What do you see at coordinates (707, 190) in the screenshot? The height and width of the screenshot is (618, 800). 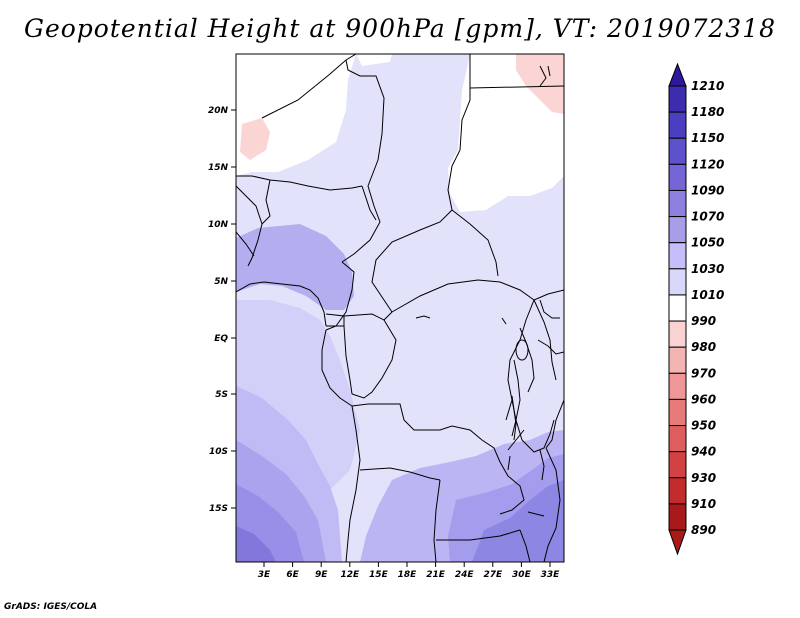 I see `colorbar-label: 1090` at bounding box center [707, 190].